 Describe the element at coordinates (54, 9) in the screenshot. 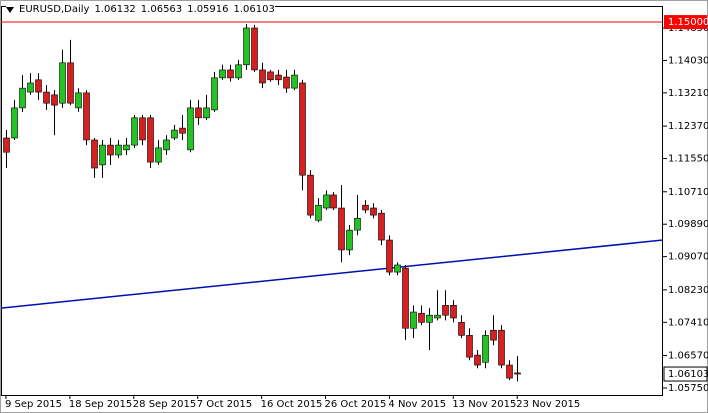

I see `symbol: EURUSD,Daily` at that location.